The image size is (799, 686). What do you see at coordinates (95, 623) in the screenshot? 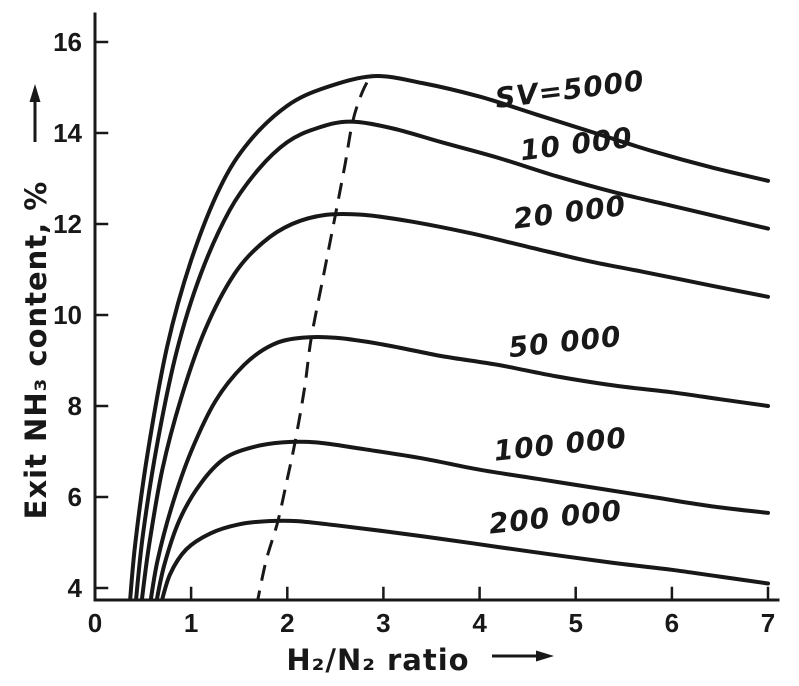
I see `x-tick-label: 0` at bounding box center [95, 623].